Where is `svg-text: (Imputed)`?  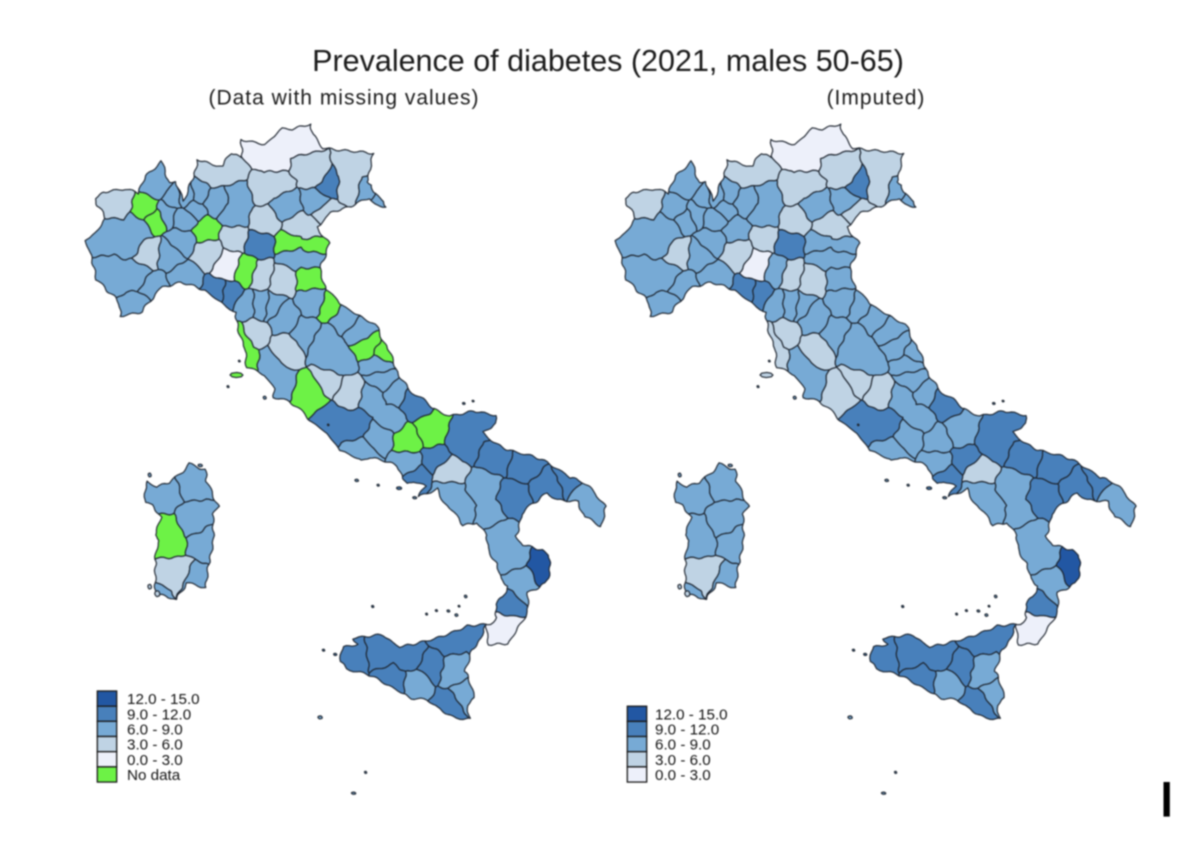 svg-text: (Imputed) is located at coordinates (876, 98).